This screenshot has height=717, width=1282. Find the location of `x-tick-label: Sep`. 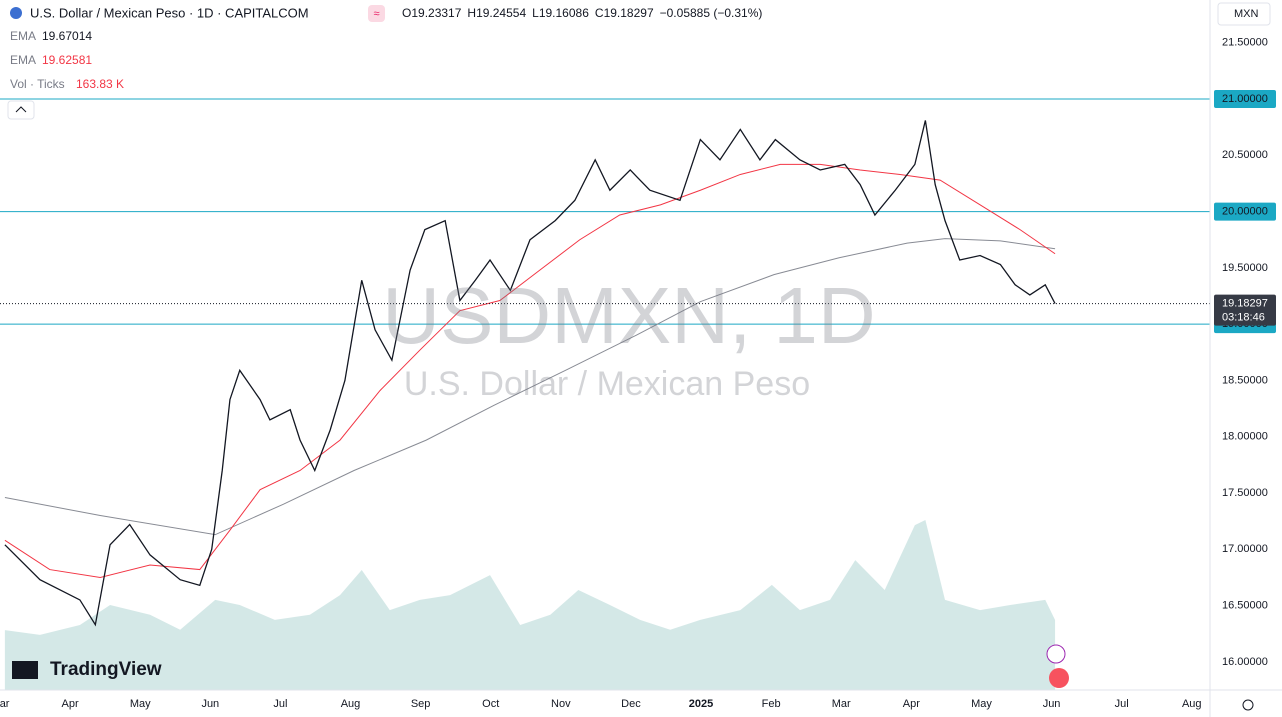

x-tick-label: Sep is located at coordinates (421, 704).